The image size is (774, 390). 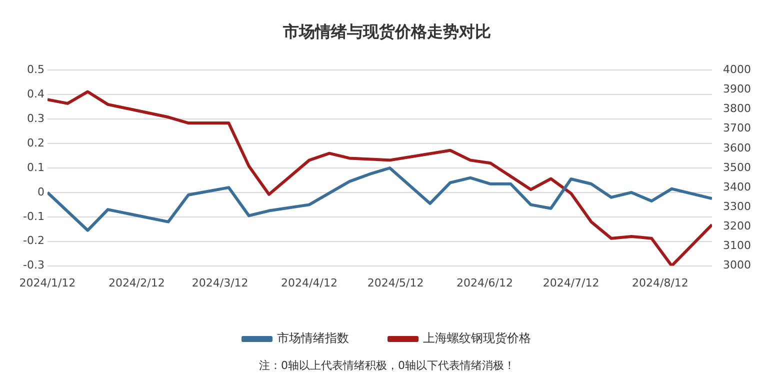 What do you see at coordinates (309, 283) in the screenshot?
I see `x-tick-label: 2024/4/12` at bounding box center [309, 283].